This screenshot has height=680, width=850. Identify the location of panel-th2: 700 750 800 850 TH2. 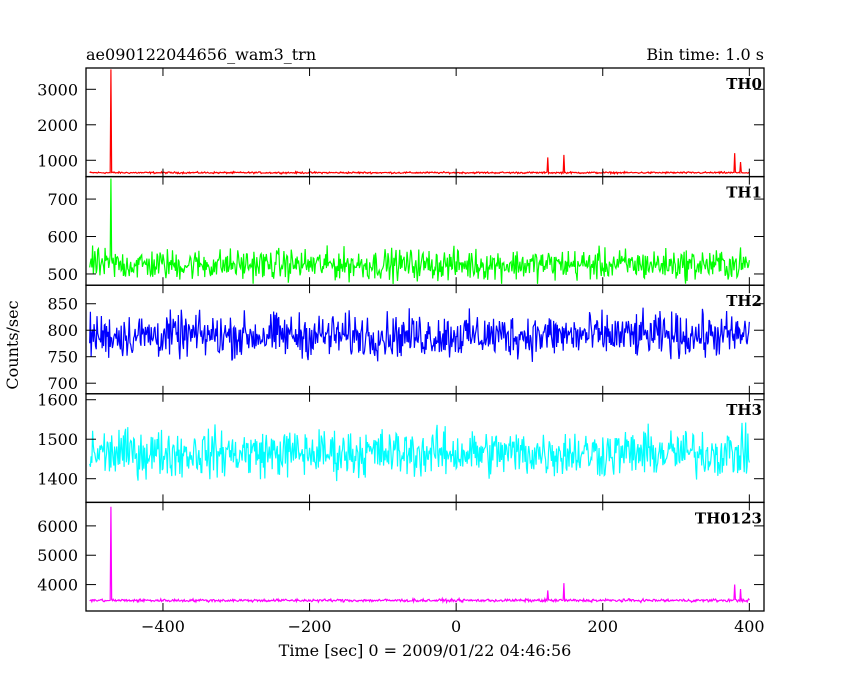
(406, 339).